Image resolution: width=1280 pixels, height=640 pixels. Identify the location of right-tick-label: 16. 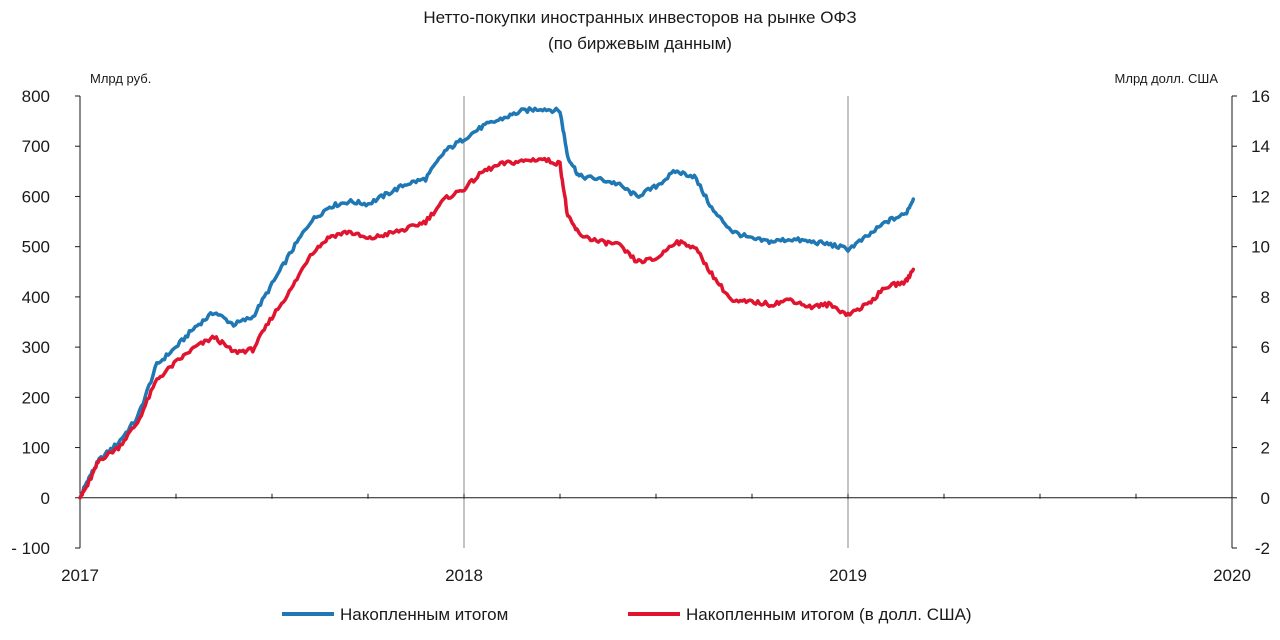
(1260, 96).